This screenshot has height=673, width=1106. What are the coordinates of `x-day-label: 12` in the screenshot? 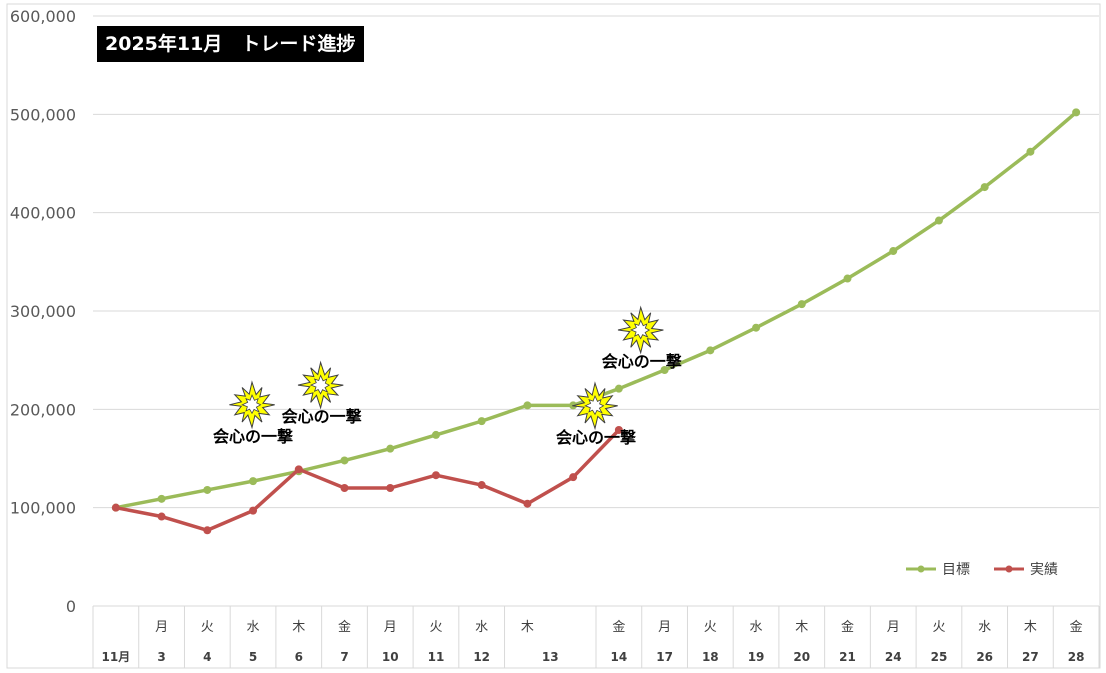 It's located at (481, 657).